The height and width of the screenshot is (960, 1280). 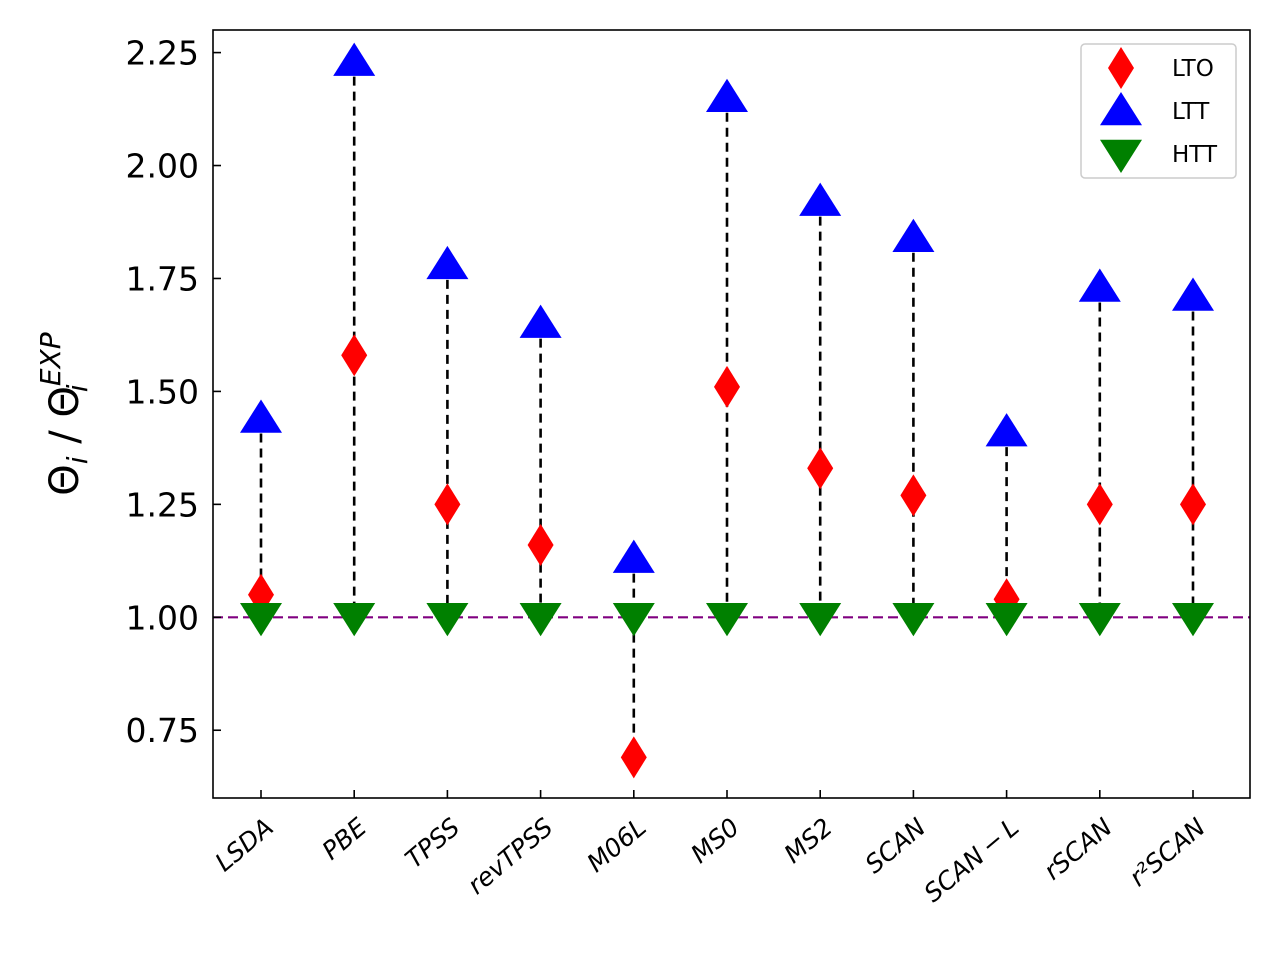 What do you see at coordinates (715, 840) in the screenshot?
I see `x-tick-label: MS0` at bounding box center [715, 840].